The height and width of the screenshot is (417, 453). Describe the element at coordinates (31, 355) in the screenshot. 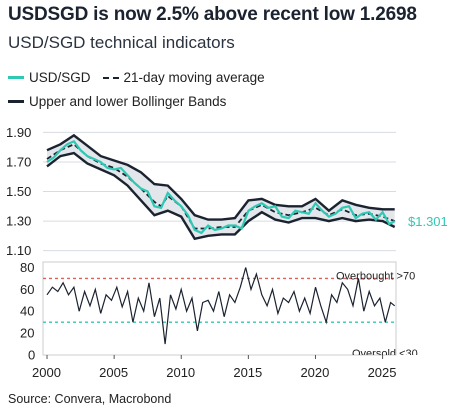

I see `rsi-y-tick-label: 0` at that location.